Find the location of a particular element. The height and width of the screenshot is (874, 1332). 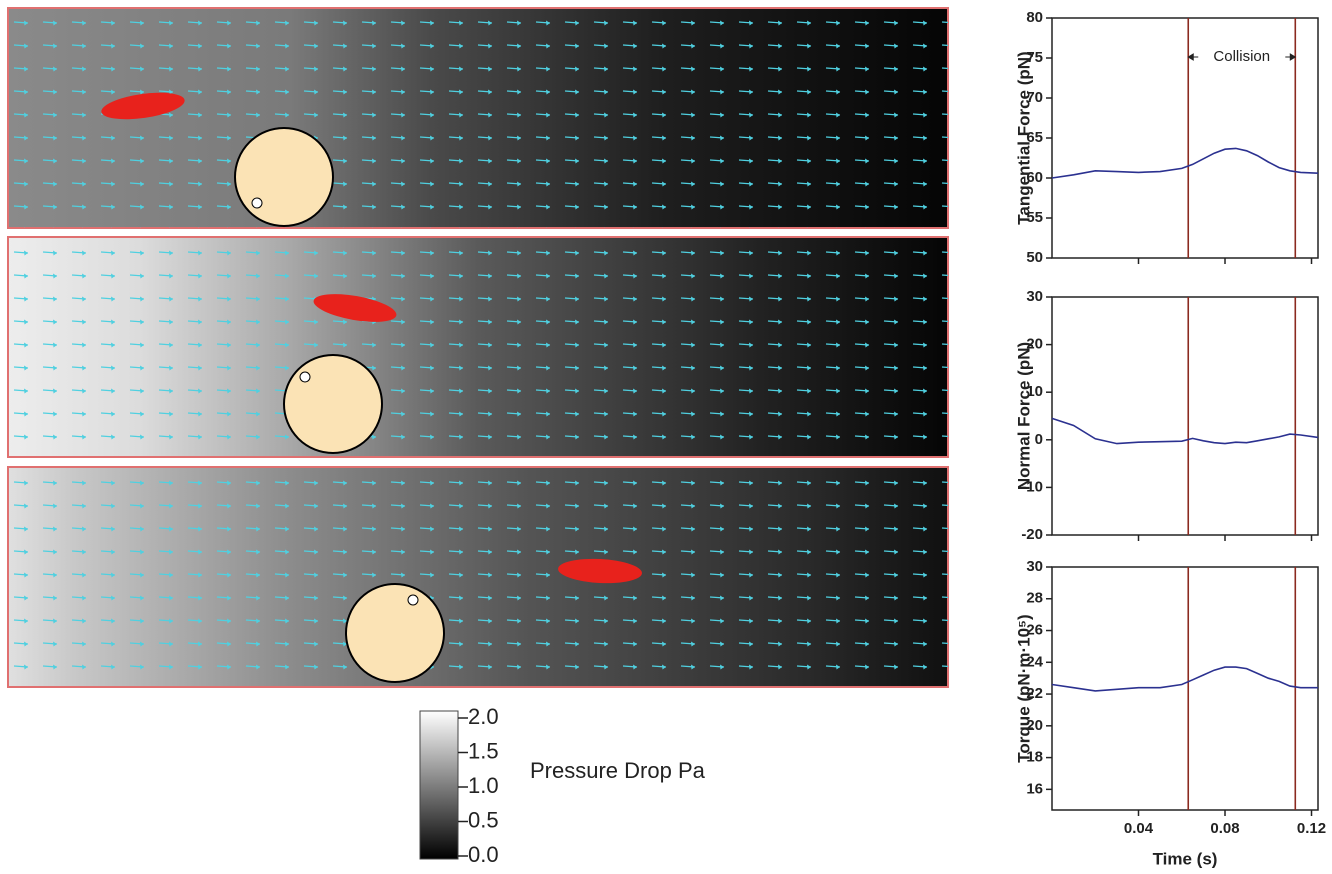

y-tick-label: 24 is located at coordinates (1034, 661).